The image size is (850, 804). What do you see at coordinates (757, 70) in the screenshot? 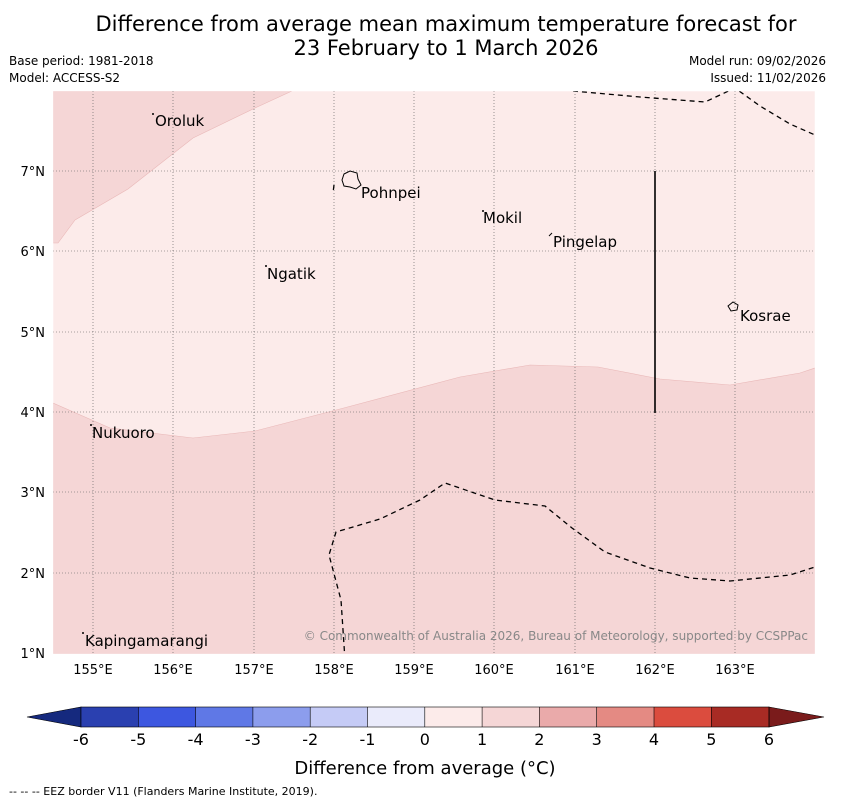
I see `run-info: Model run: 09/02/2026 Issued: 11/02/2026` at bounding box center [757, 70].